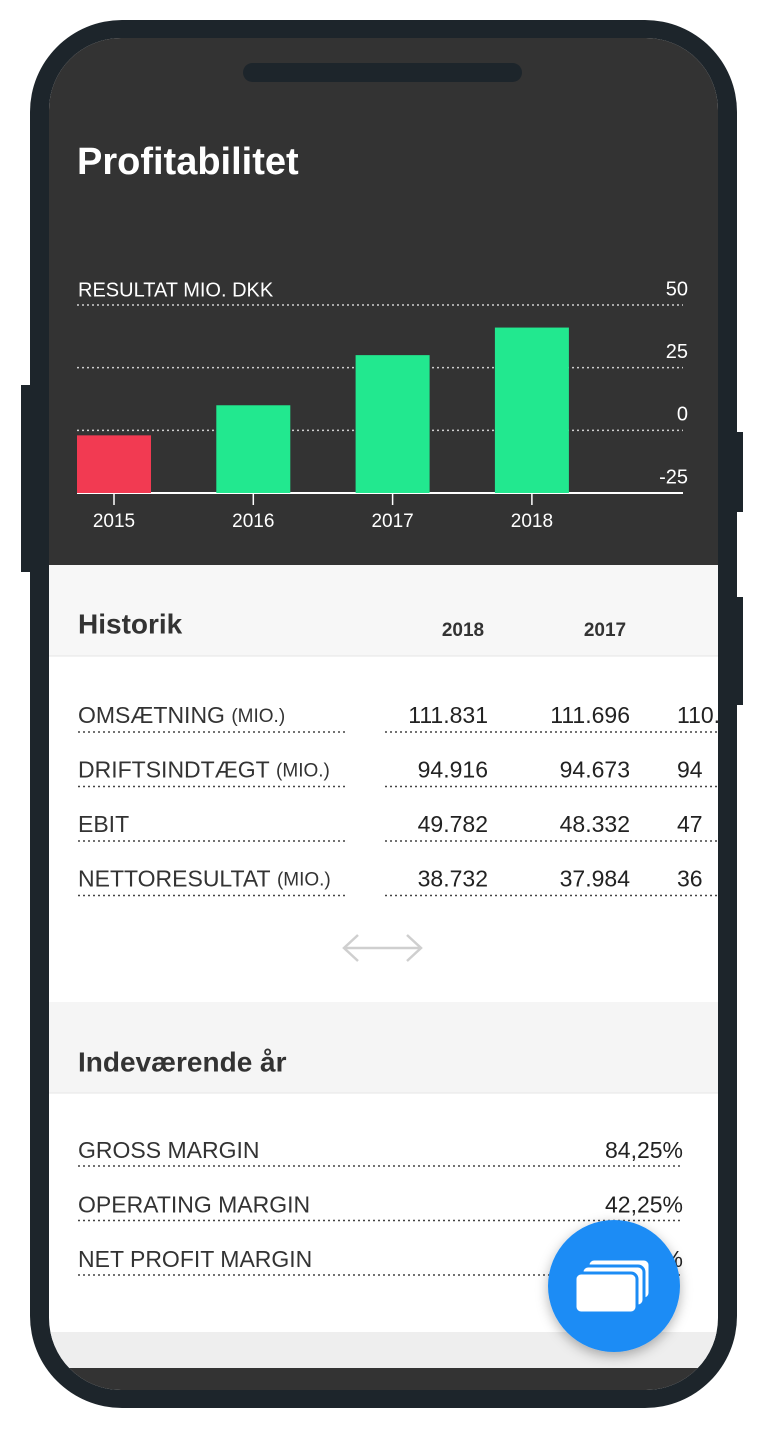 The image size is (770, 1433). I want to click on cell-value: 38.732, so click(453, 879).